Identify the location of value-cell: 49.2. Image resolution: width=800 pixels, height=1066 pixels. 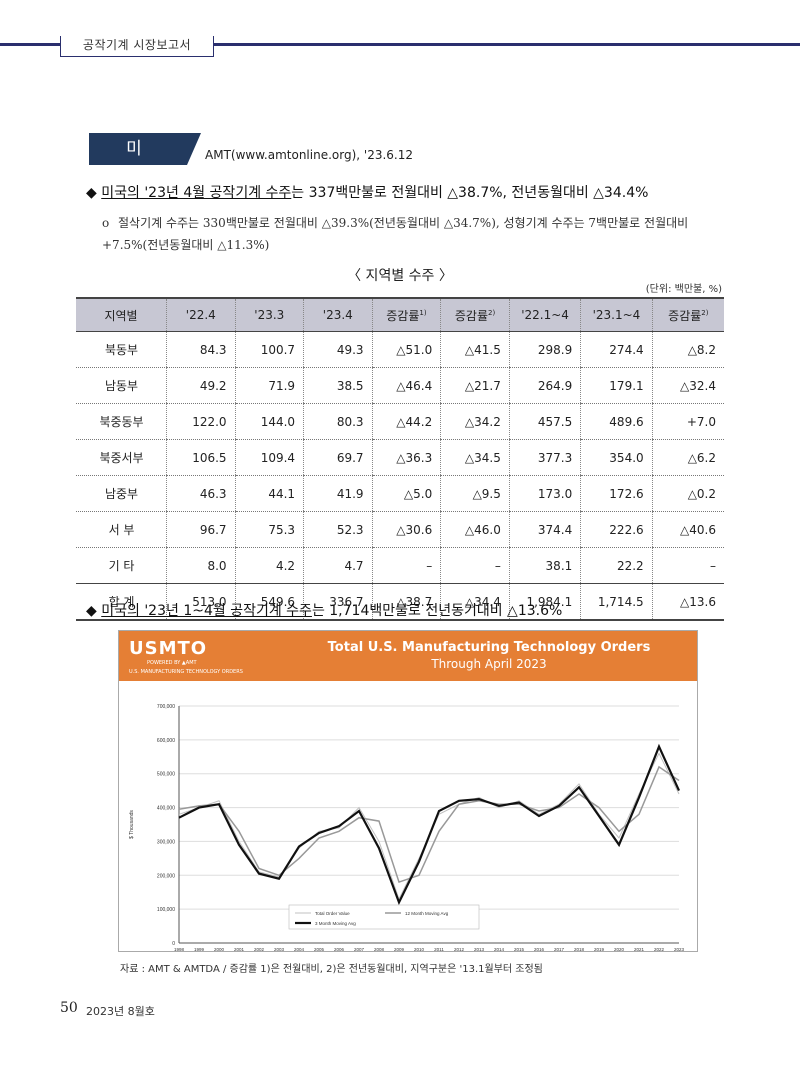
(201, 385).